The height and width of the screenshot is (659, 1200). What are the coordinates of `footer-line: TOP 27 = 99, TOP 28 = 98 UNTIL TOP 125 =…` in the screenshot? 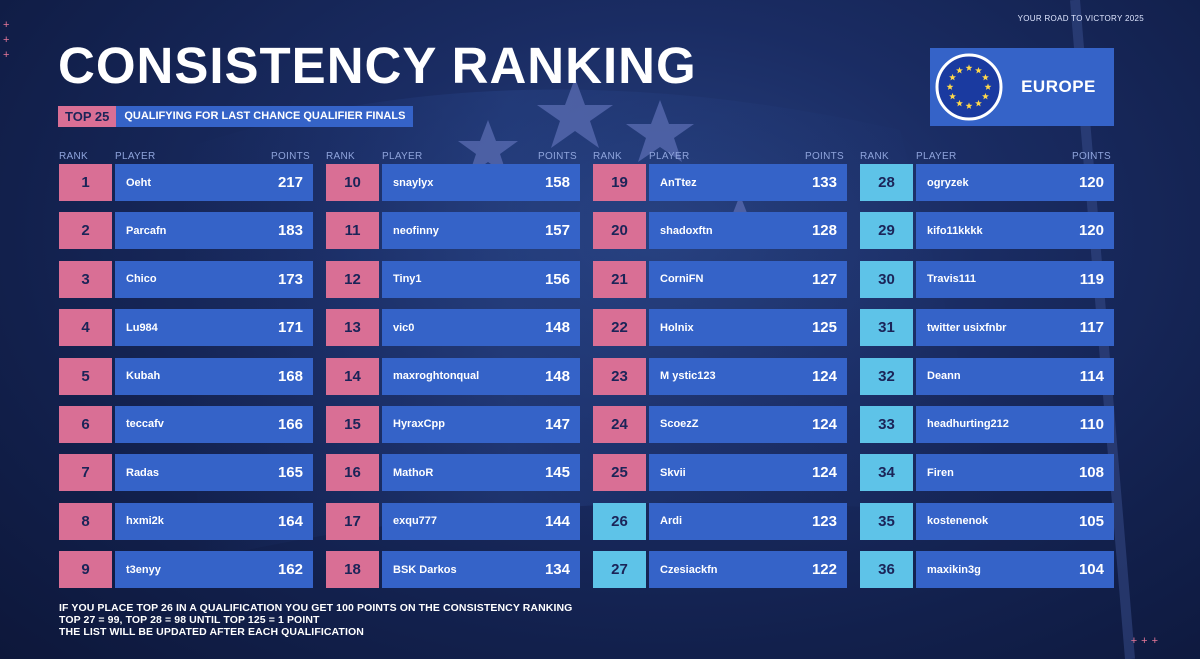 It's located at (189, 619).